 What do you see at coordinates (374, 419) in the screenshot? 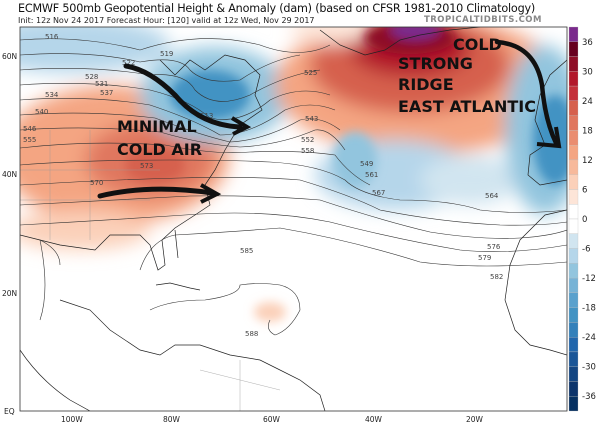
I see `lon-label: 40W` at bounding box center [374, 419].